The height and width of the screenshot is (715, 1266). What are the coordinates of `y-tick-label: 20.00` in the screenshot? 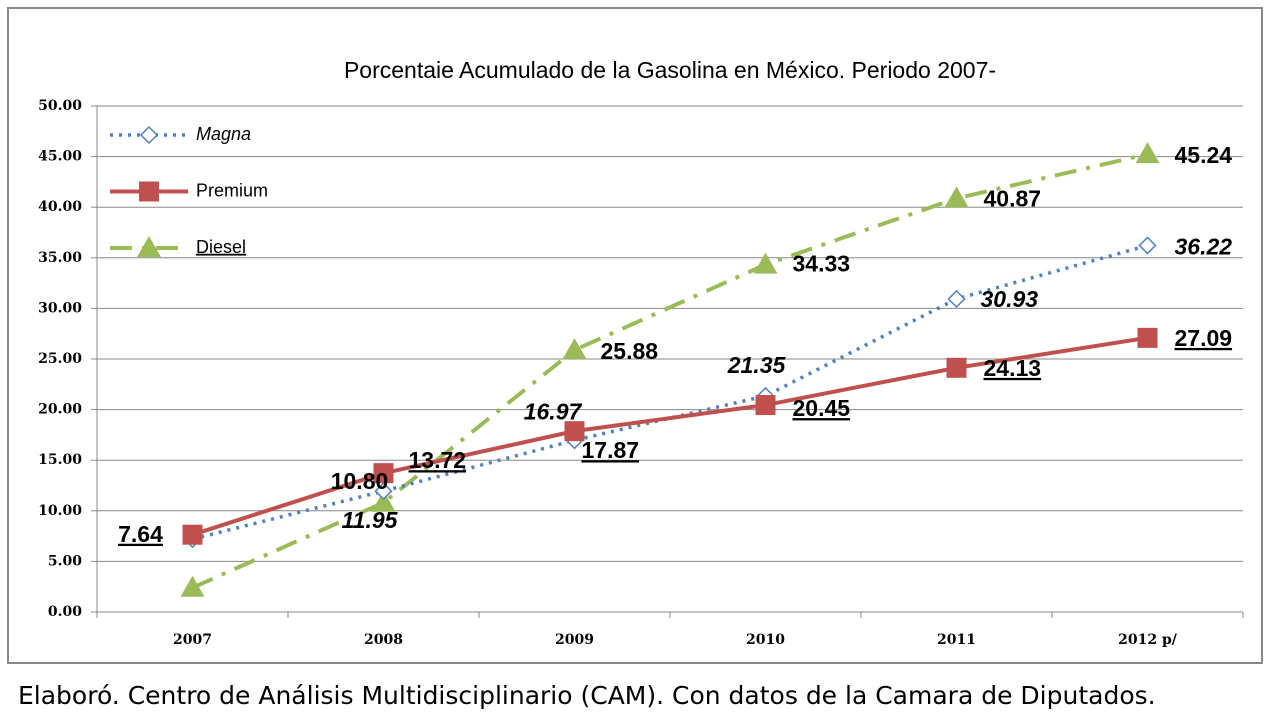 It's located at (60, 410).